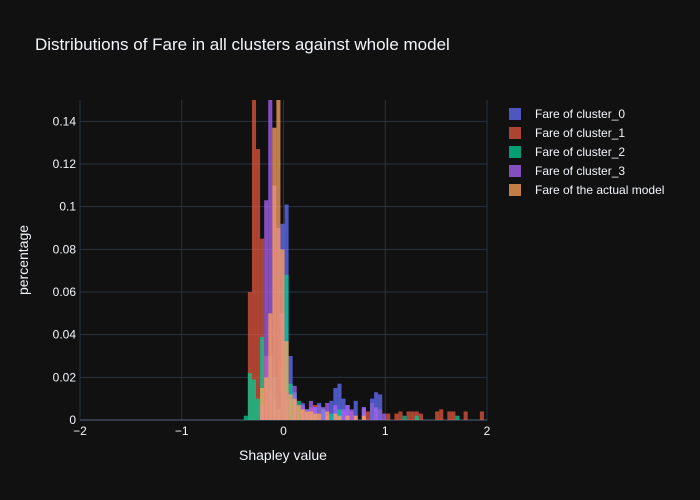 The height and width of the screenshot is (500, 700). Describe the element at coordinates (283, 455) in the screenshot. I see `x-axis-label: Shapley value` at that location.